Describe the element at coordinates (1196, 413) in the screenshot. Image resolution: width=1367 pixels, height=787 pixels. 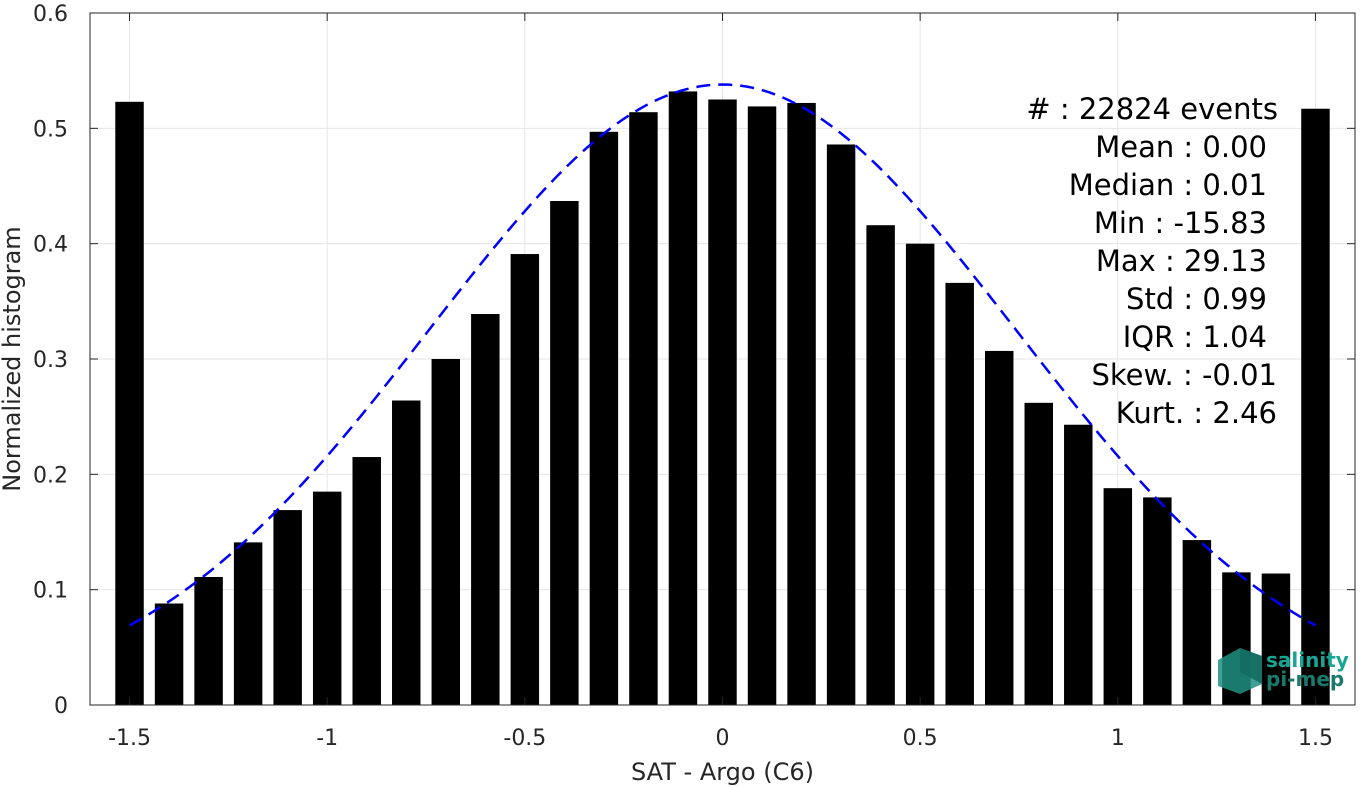
I see `stat-line: Kurt. : 2.46` at that location.